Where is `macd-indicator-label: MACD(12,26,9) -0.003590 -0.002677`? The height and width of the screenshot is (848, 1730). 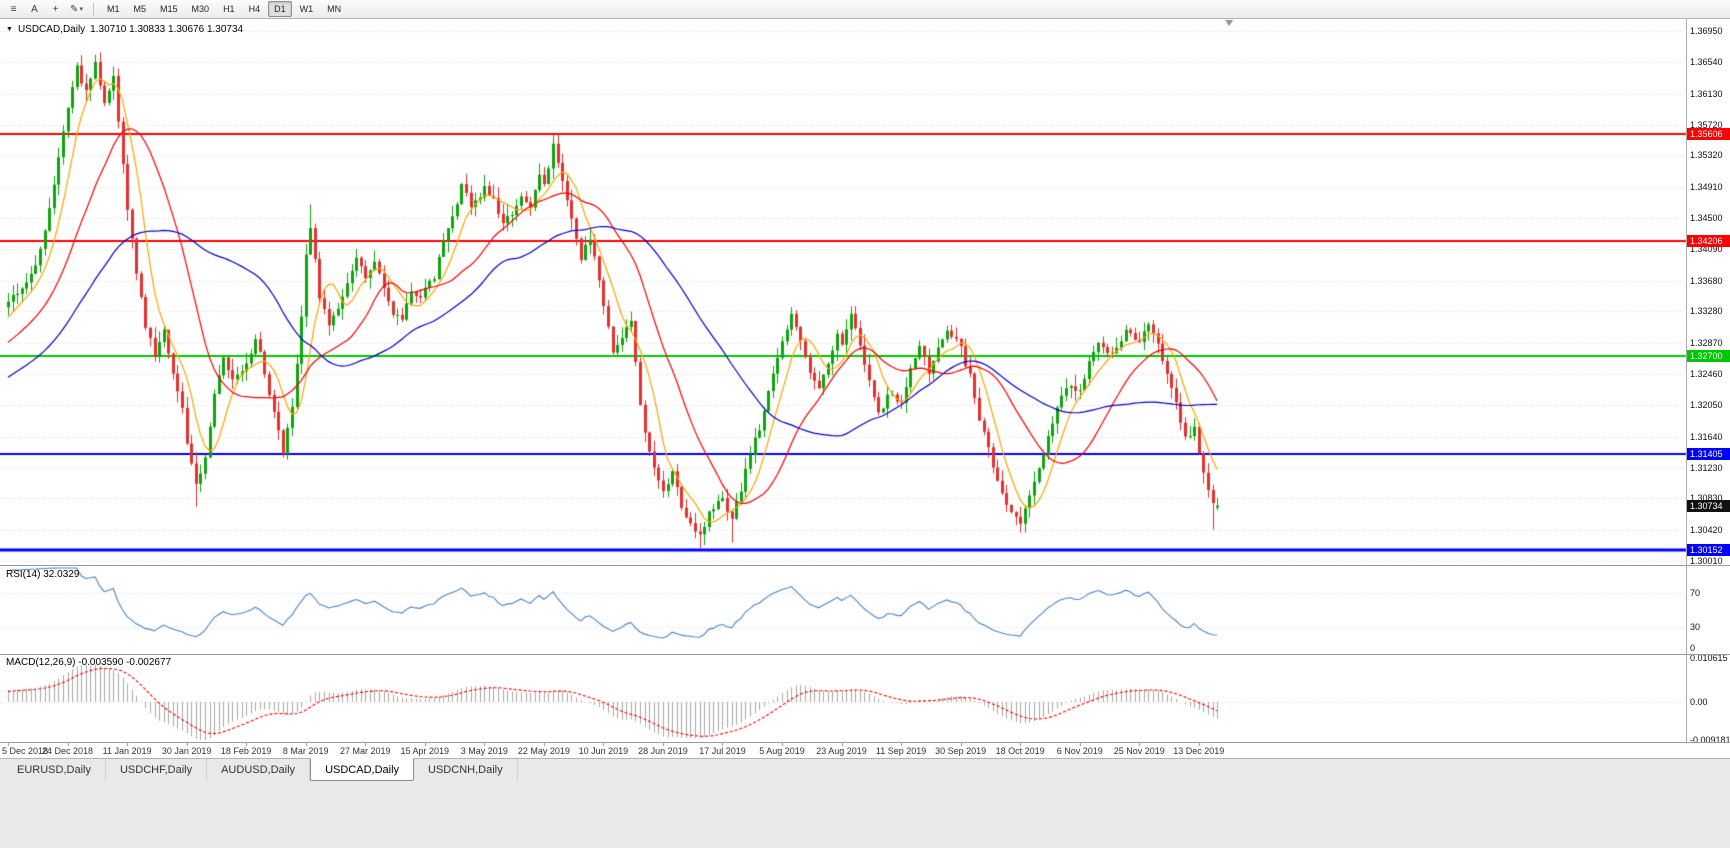 macd-indicator-label: MACD(12,26,9) -0.003590 -0.002677 is located at coordinates (88, 662).